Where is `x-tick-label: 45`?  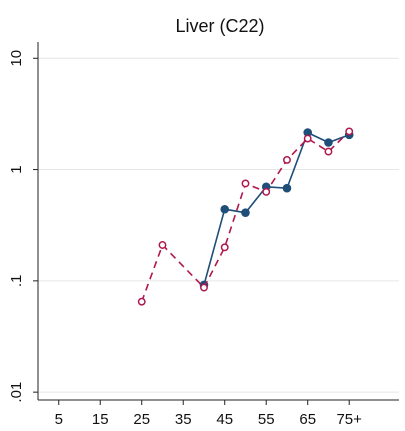 x-tick-label: 45 is located at coordinates (224, 419).